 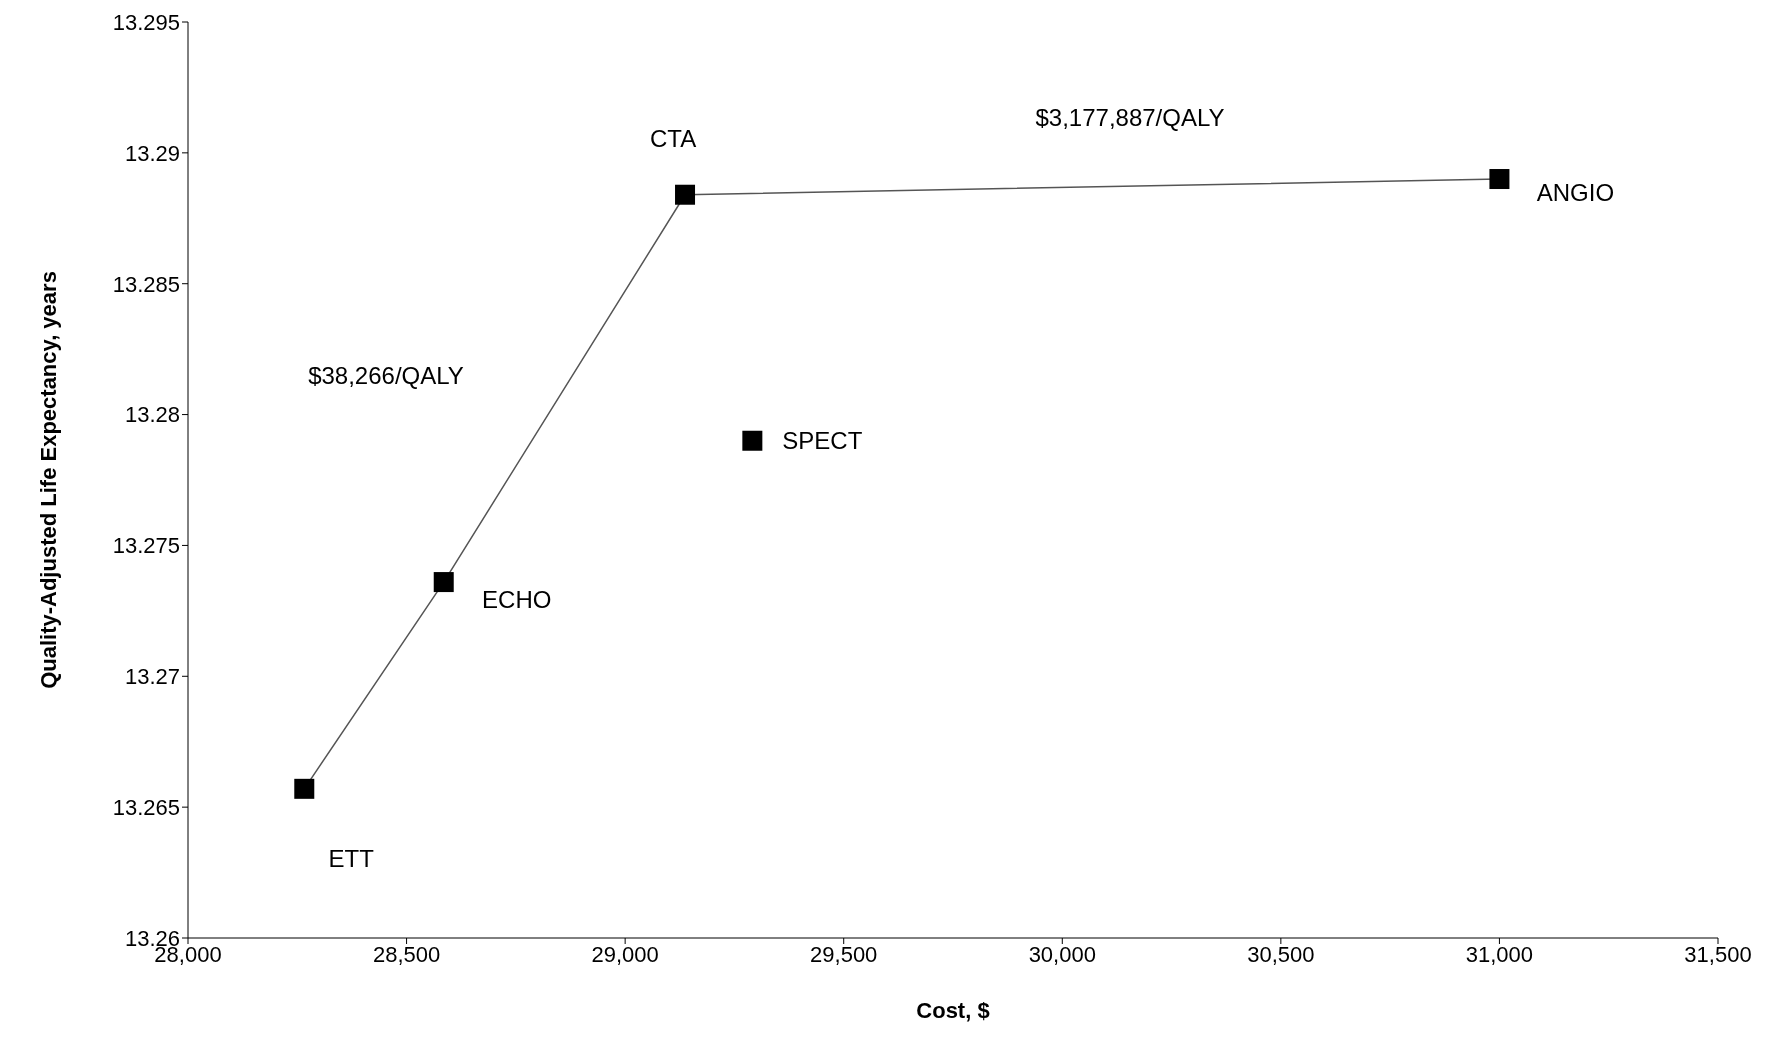 I want to click on annotation: $3,177,887/QALY, so click(x=1130, y=117).